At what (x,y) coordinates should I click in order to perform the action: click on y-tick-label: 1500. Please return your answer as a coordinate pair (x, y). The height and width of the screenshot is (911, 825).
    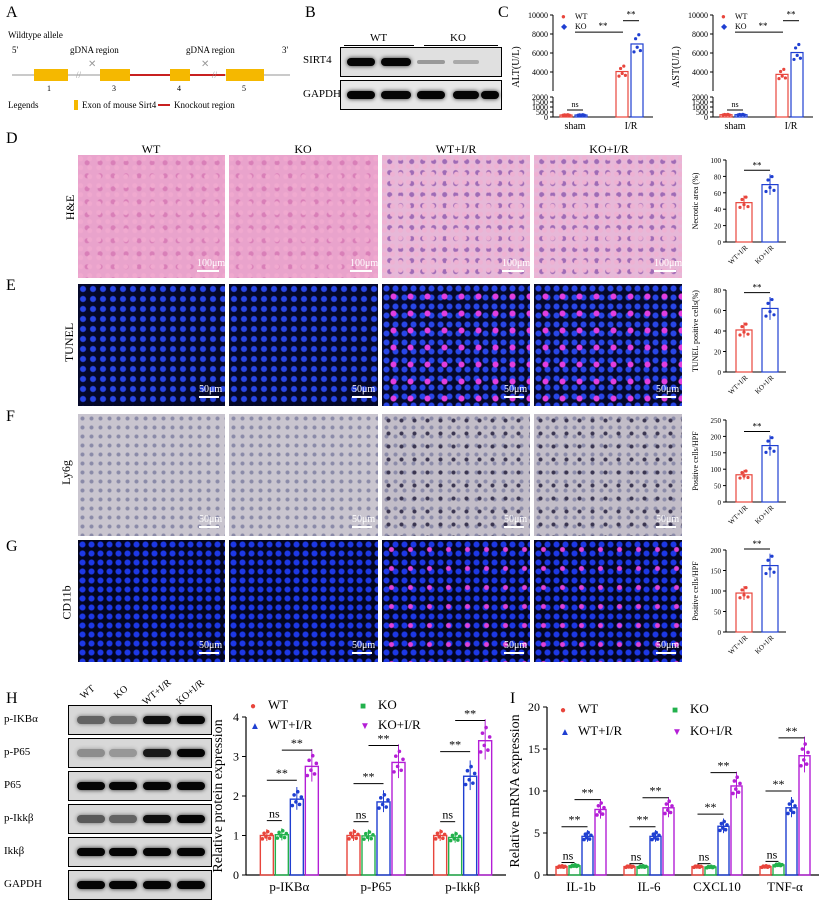
    Looking at the image, I should click on (700, 102).